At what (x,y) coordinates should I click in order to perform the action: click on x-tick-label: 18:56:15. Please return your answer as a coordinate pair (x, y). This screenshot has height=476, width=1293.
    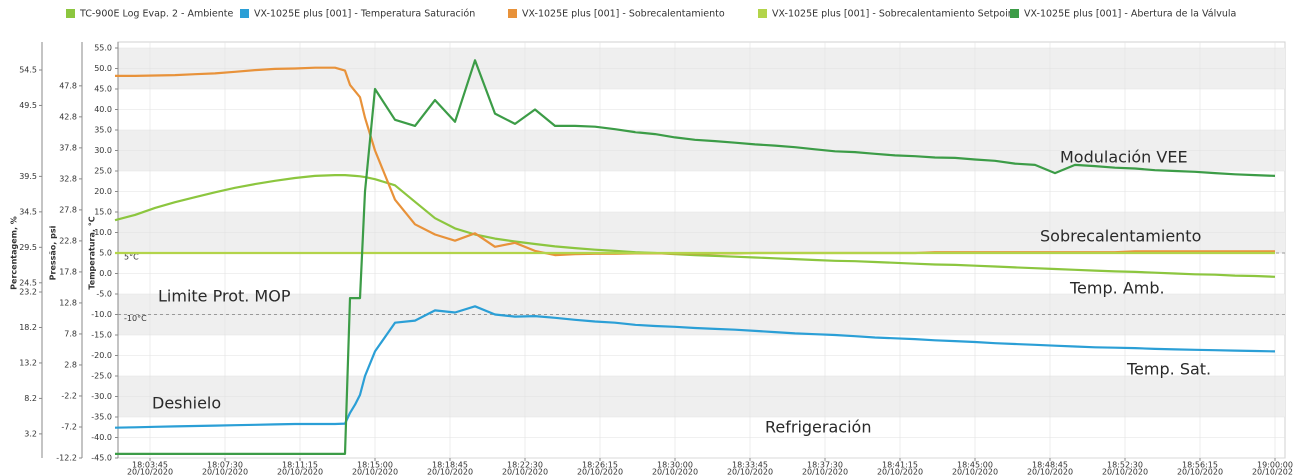
    Looking at the image, I should click on (1200, 465).